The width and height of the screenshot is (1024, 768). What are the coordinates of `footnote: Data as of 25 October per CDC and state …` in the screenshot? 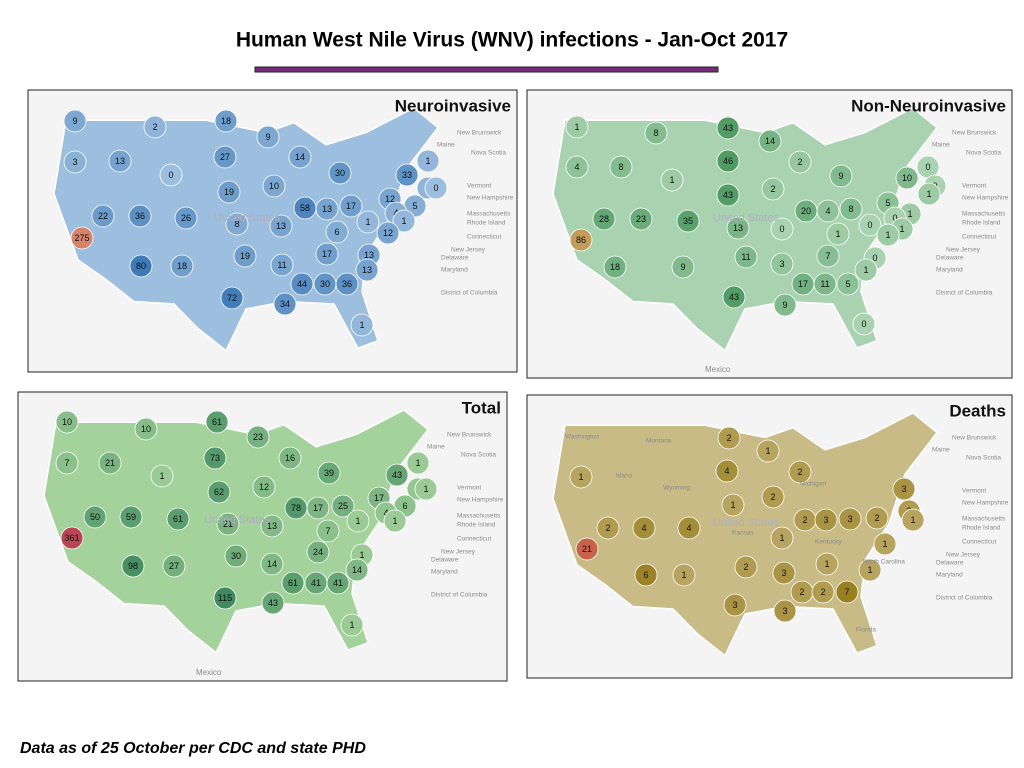 It's located at (193, 748).